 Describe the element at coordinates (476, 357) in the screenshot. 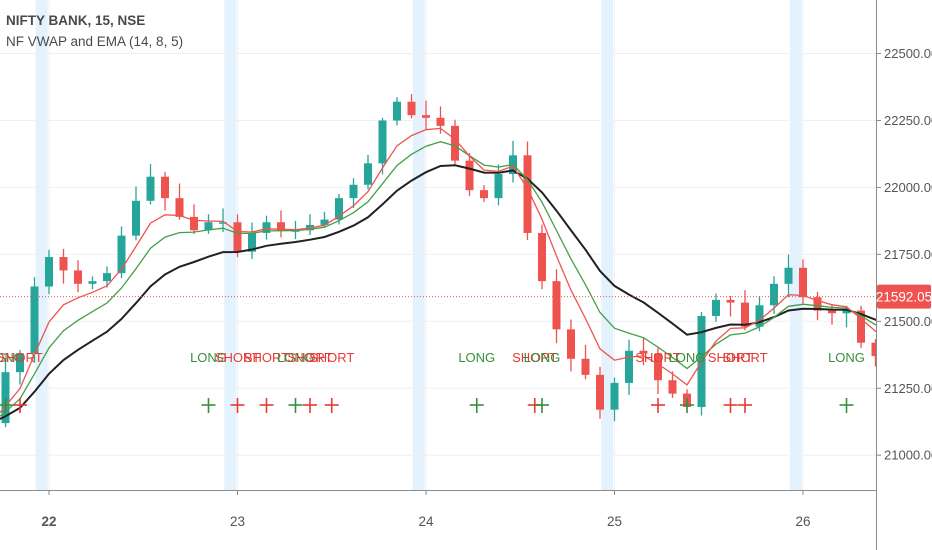

I see `signal-label-8: LONG` at that location.